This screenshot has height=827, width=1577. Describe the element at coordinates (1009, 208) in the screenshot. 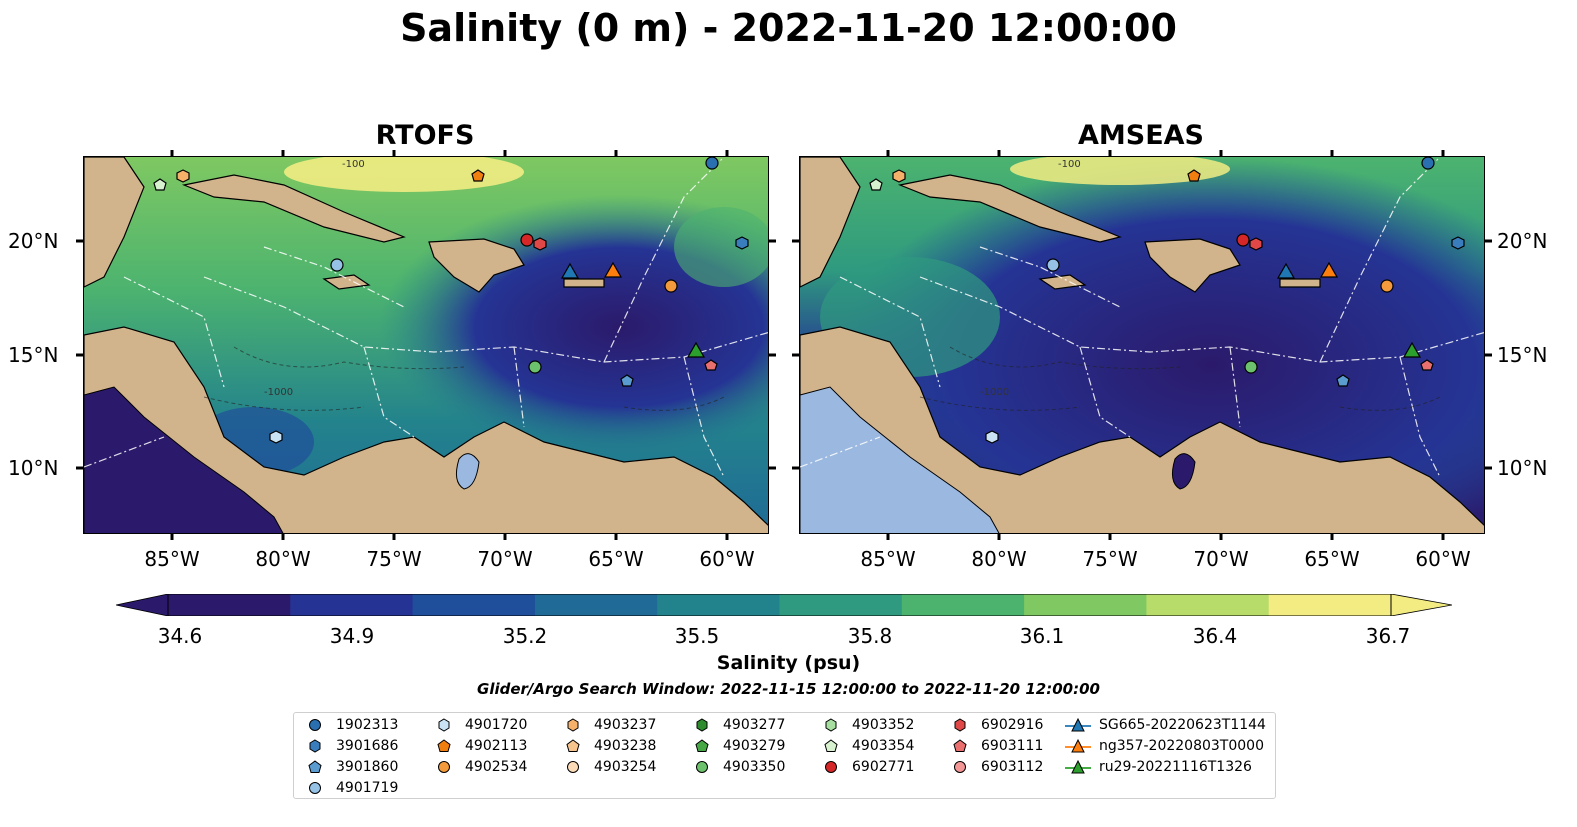

I see `cuba-land` at that location.